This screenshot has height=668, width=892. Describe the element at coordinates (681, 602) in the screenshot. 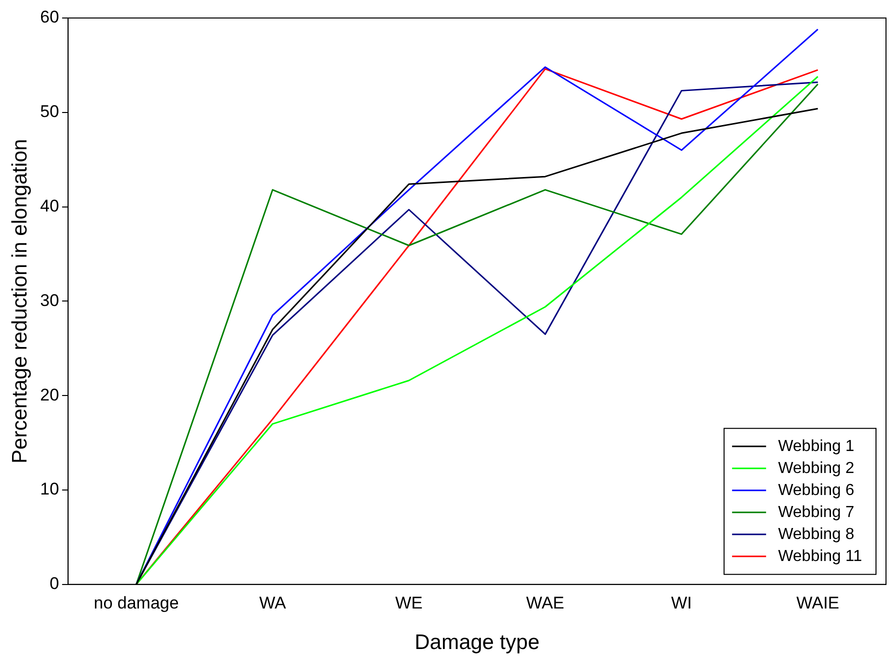

I see `x-tick-label: WI` at that location.